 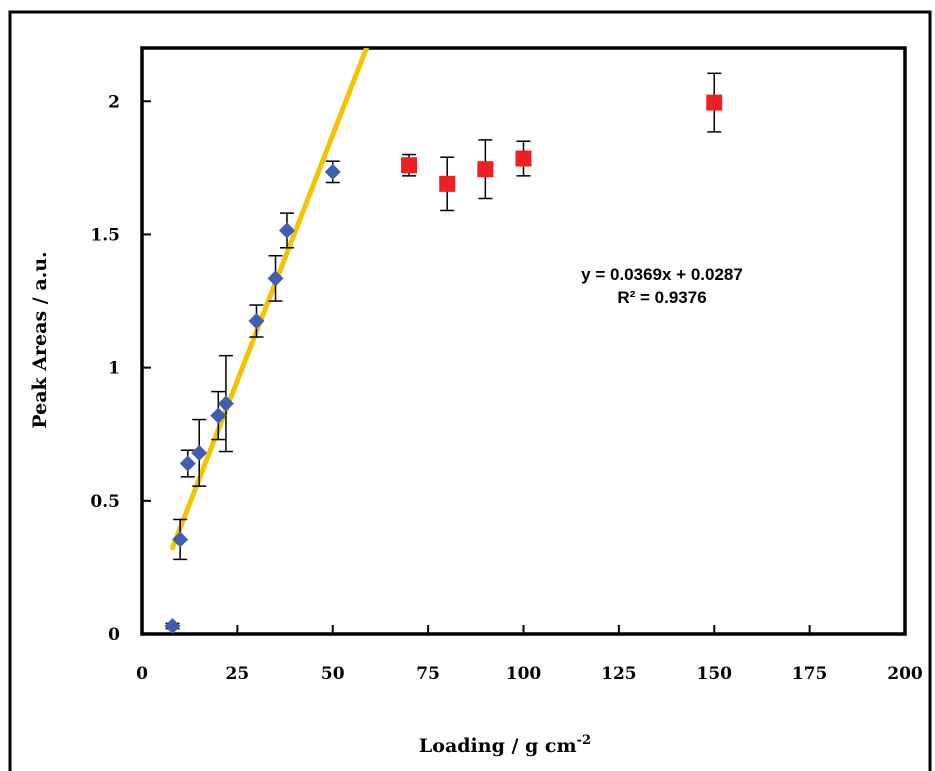 What do you see at coordinates (524, 674) in the screenshot?
I see `x-tick-label: 100` at bounding box center [524, 674].